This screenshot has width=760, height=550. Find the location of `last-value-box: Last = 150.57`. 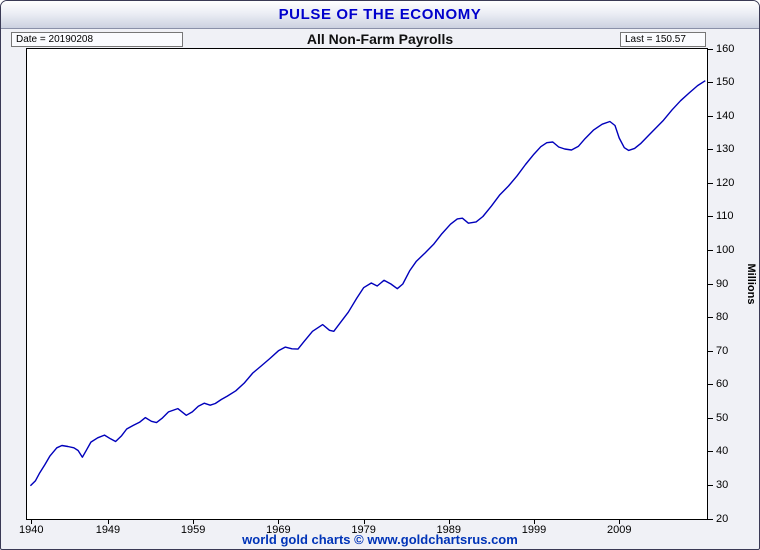

last-value-box: Last = 150.57 is located at coordinates (663, 39).